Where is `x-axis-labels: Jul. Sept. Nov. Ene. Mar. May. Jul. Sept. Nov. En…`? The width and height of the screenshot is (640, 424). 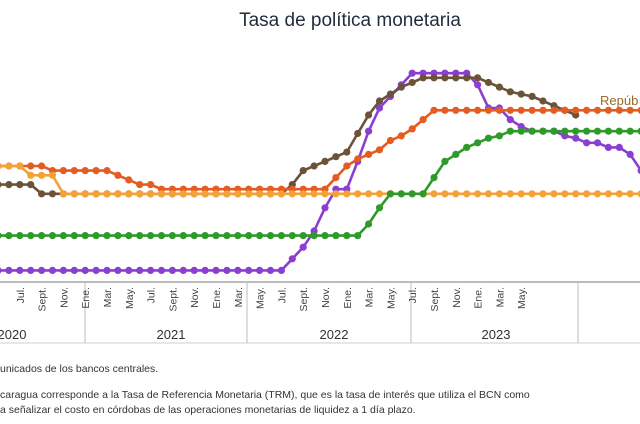
x-axis-labels: Jul. Sept. Nov. Ene. Mar. May. Jul. Sept. Nov. En… is located at coordinates (264, 314).